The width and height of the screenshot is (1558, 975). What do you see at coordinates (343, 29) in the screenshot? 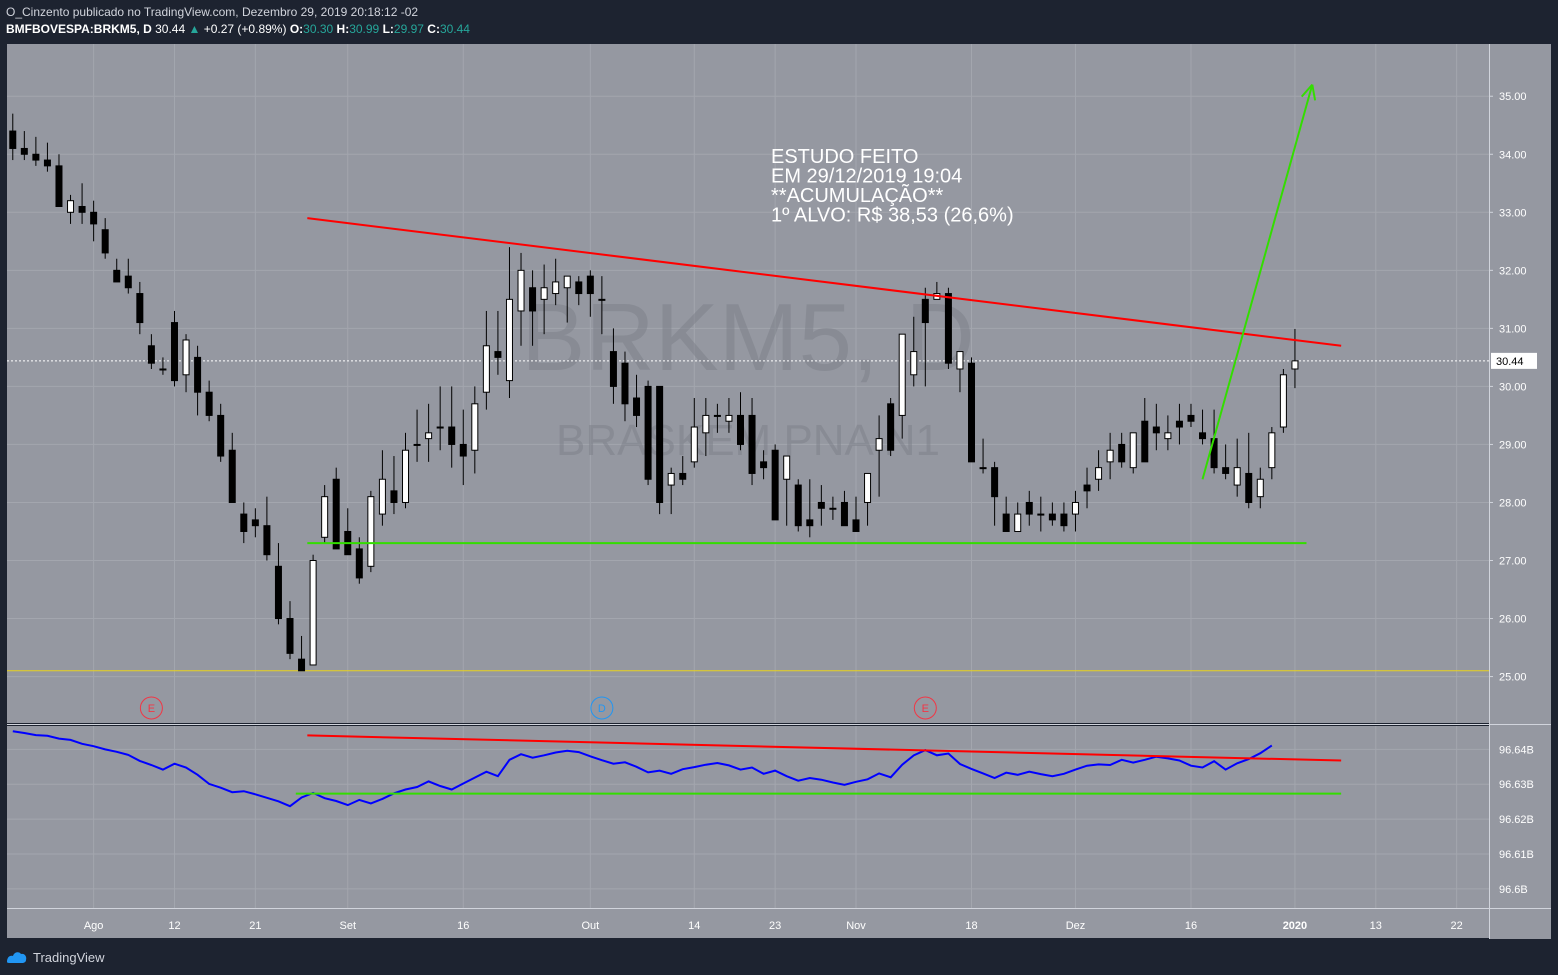
I see `high-label: H:` at bounding box center [343, 29].